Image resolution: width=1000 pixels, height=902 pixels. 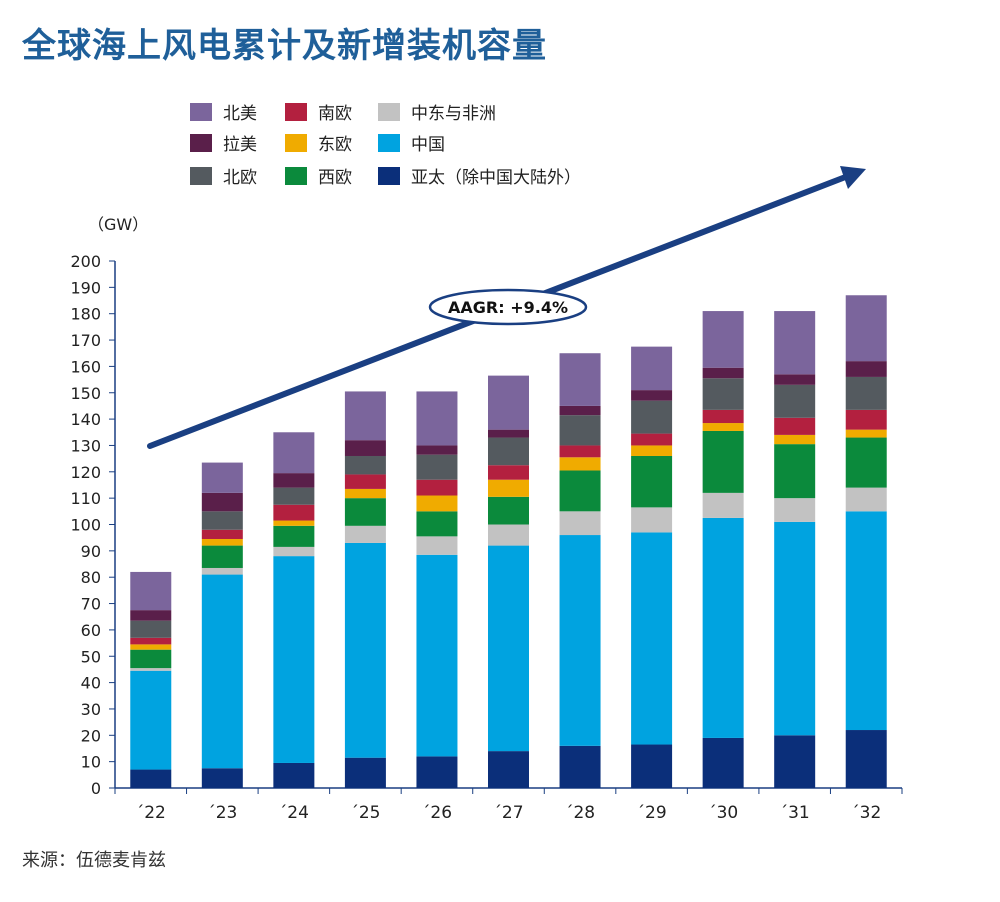 I want to click on y-tick-label: 110, so click(x=85, y=498).